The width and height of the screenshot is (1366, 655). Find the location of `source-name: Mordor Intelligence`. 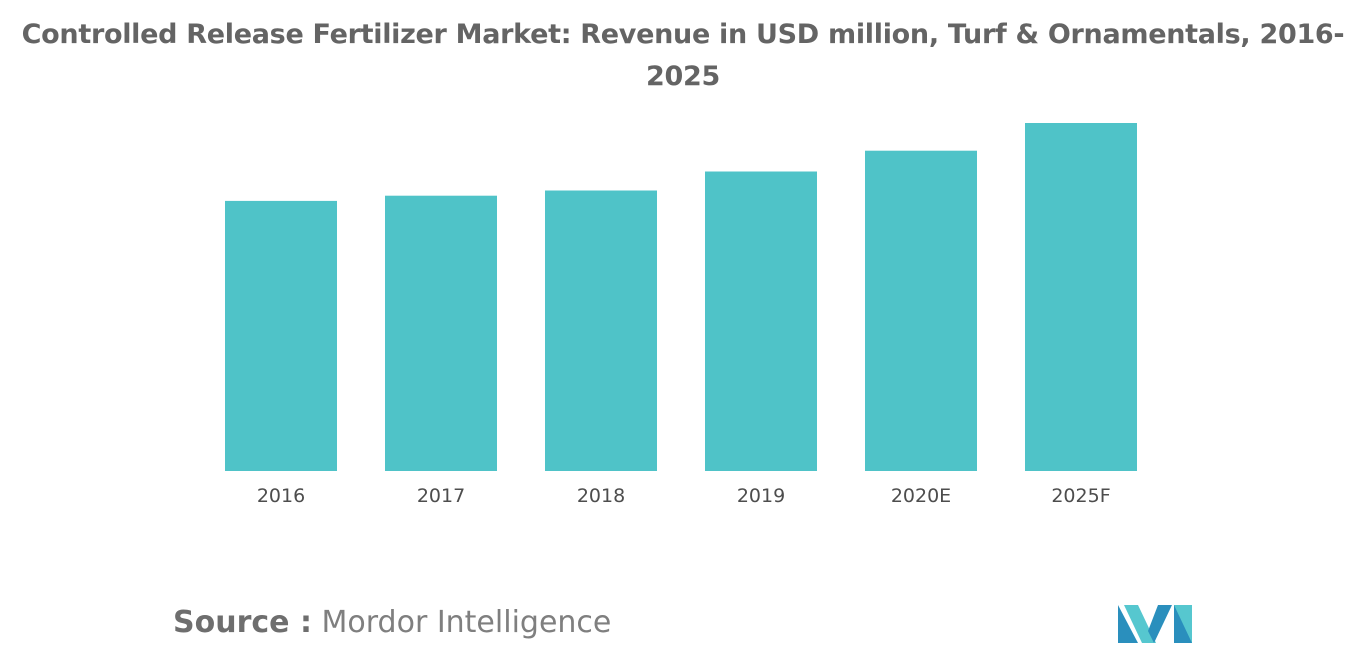

source-name: Mordor Intelligence is located at coordinates (466, 622).